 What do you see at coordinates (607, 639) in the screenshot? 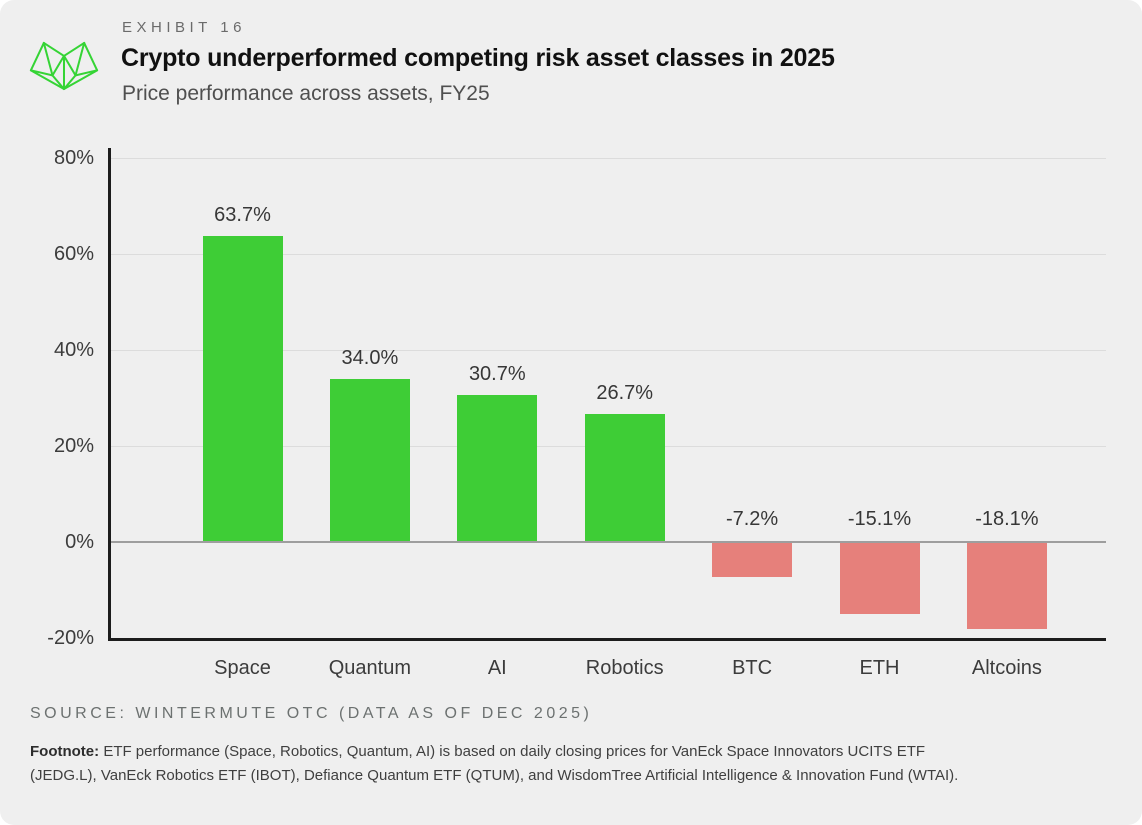
I see `x-axis-line` at bounding box center [607, 639].